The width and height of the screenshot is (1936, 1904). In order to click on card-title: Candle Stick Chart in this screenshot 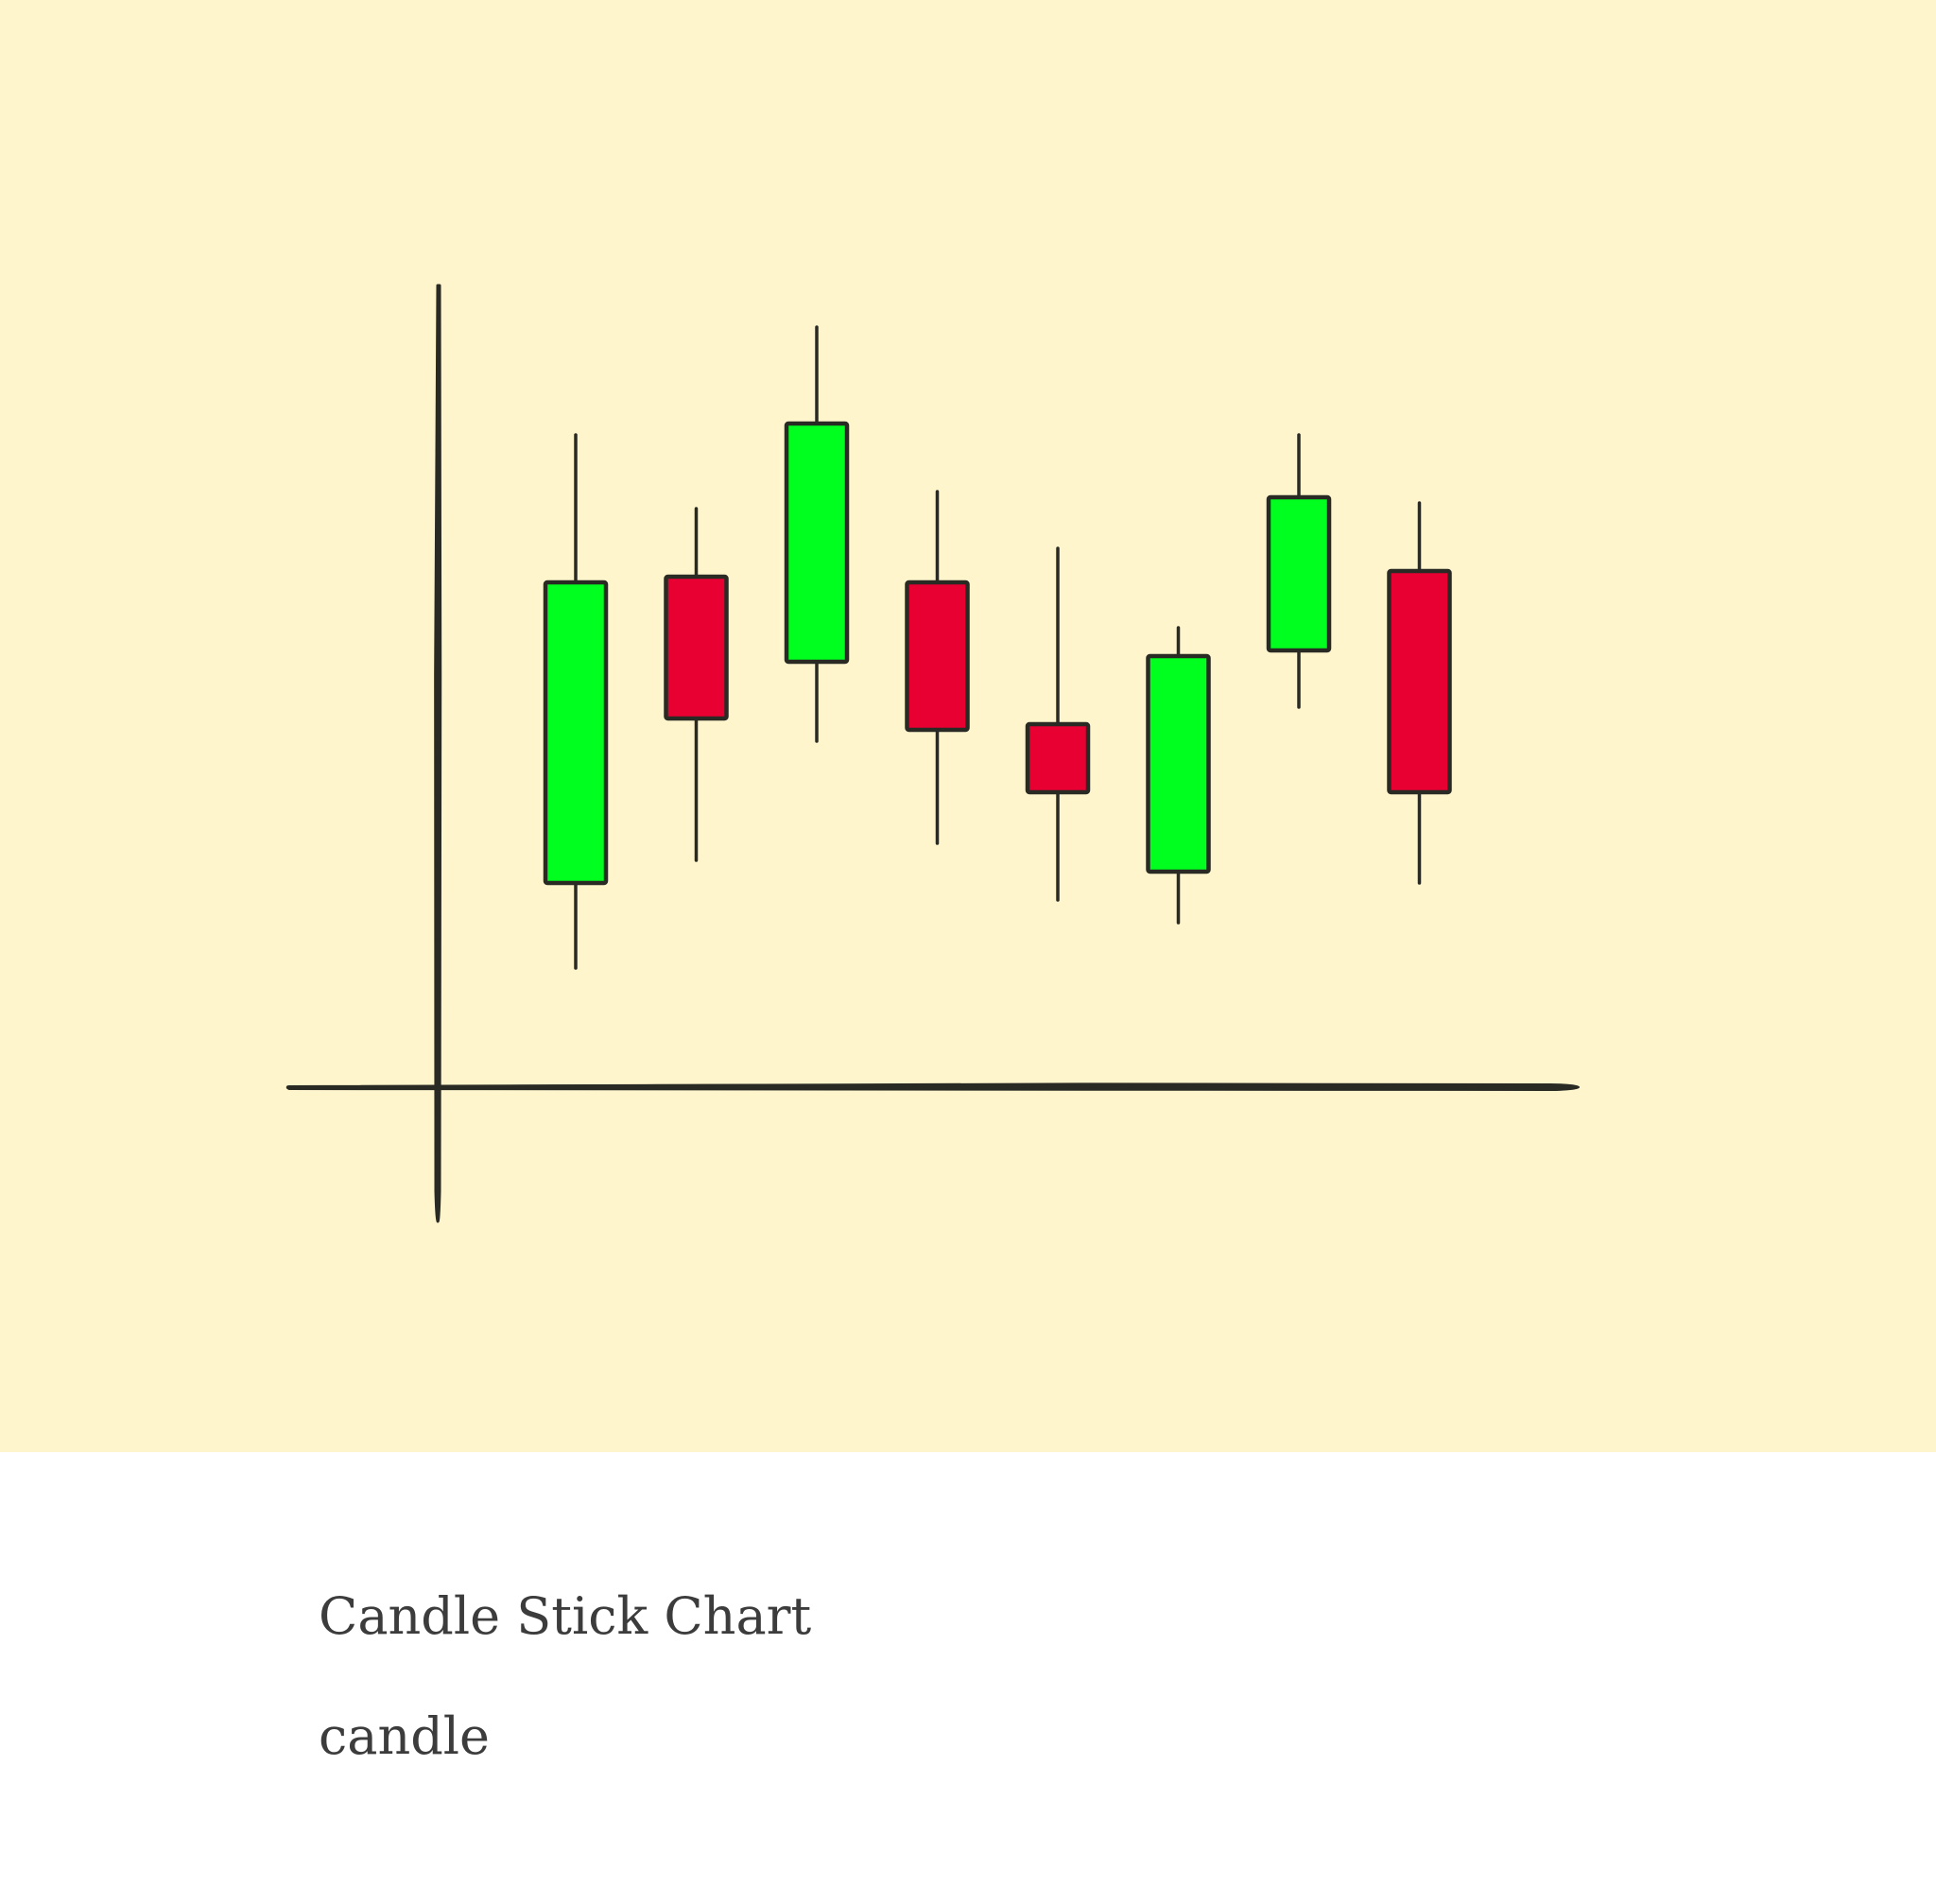, I will do `click(565, 1616)`.